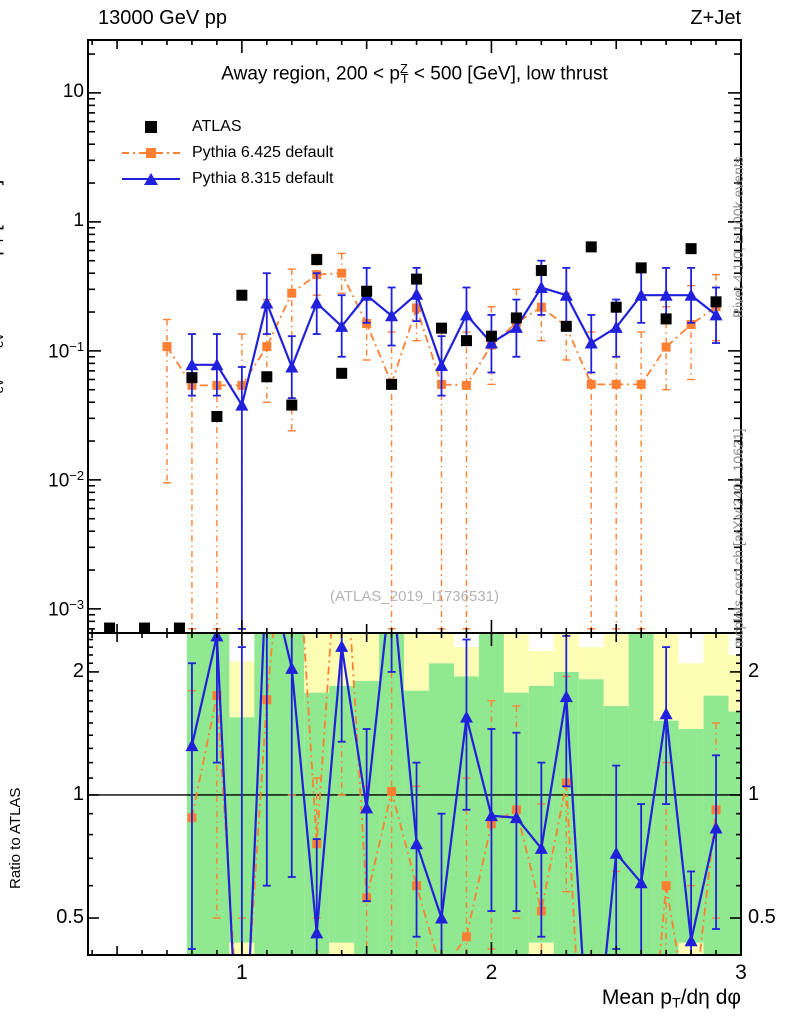 The height and width of the screenshot is (1024, 786). I want to click on band-yellow-bottom, so click(342, 948).